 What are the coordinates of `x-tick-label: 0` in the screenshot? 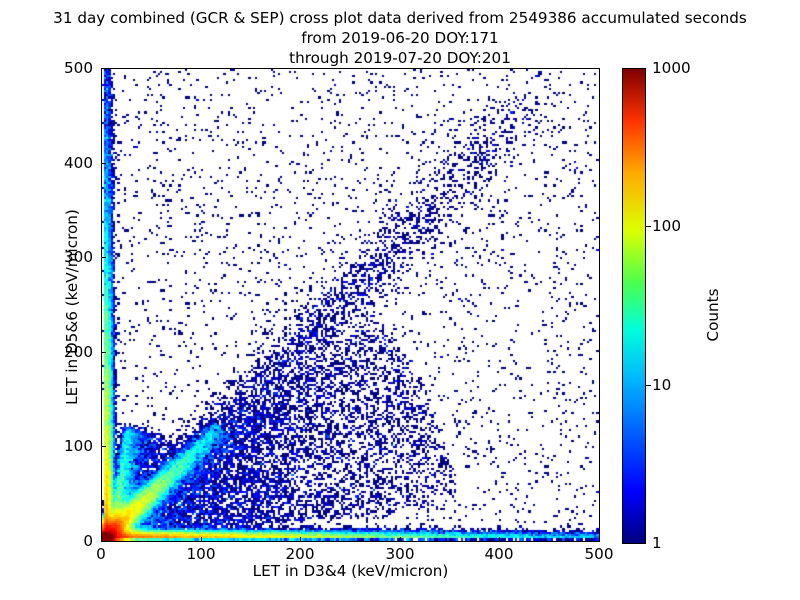 It's located at (101, 554).